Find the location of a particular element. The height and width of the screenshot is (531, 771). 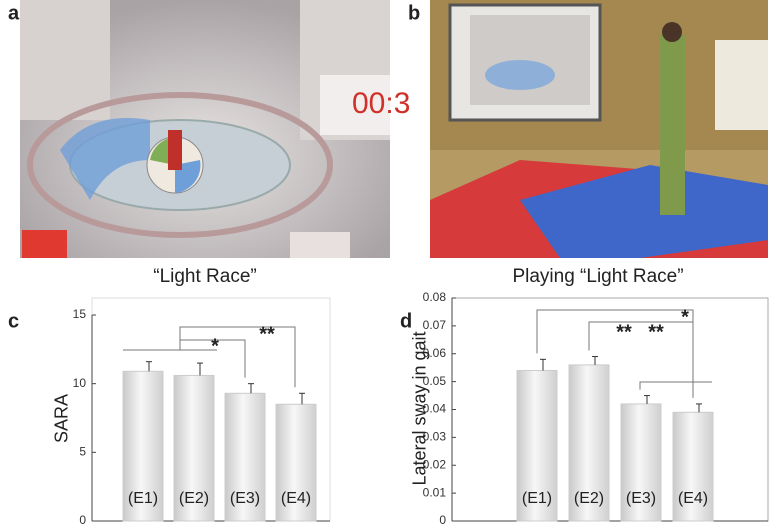

y-tick-label: 15 is located at coordinates (80, 314).